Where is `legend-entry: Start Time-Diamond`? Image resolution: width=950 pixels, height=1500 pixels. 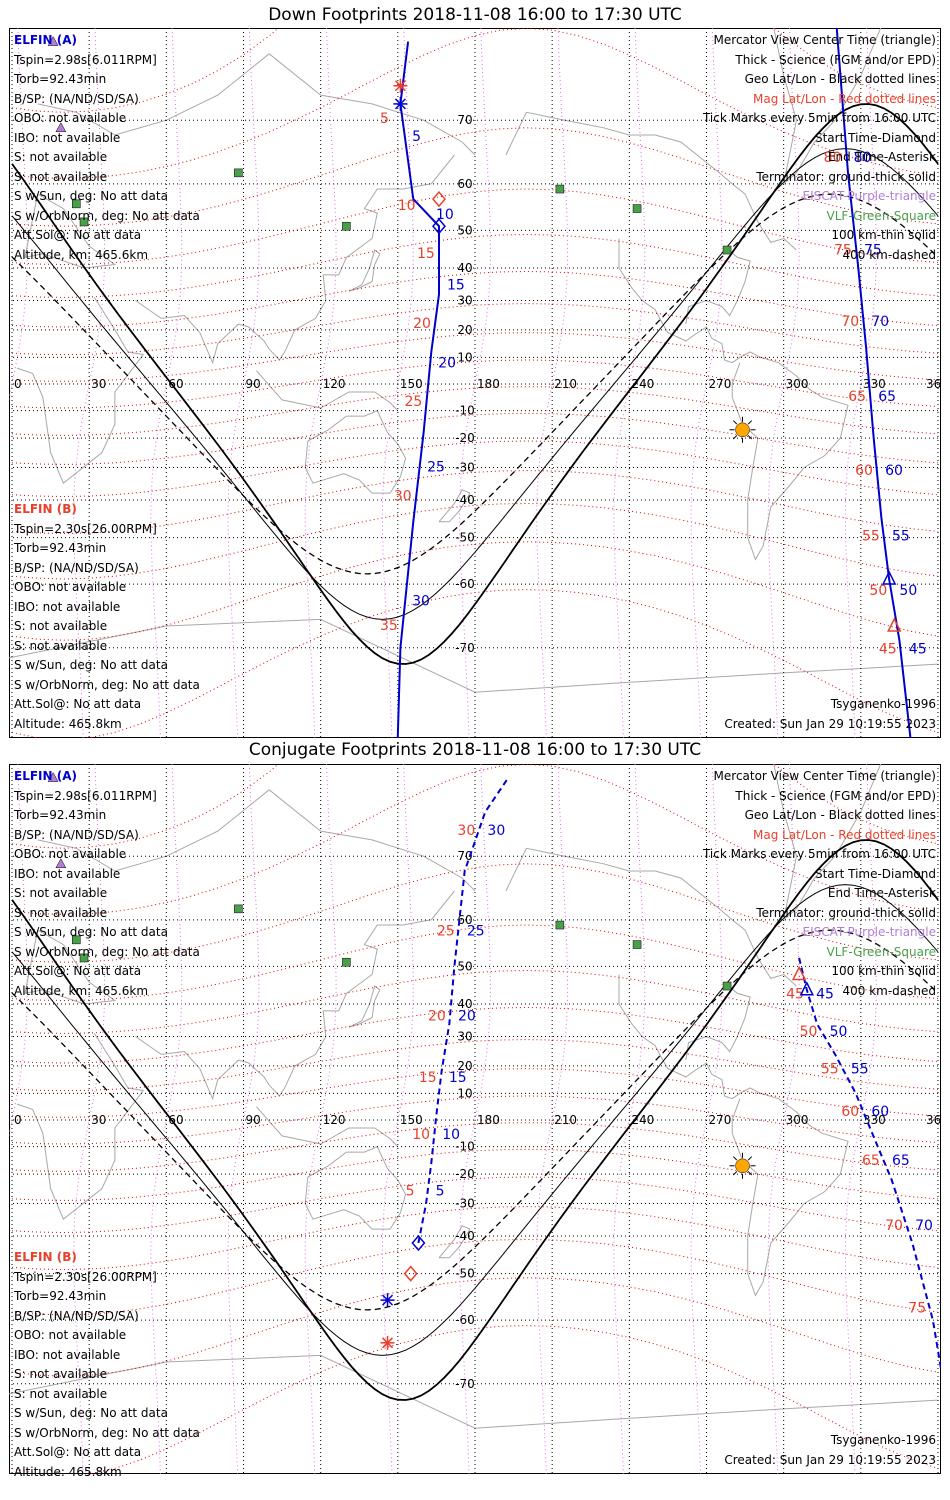
legend-entry: Start Time-Diamond is located at coordinates (875, 873).